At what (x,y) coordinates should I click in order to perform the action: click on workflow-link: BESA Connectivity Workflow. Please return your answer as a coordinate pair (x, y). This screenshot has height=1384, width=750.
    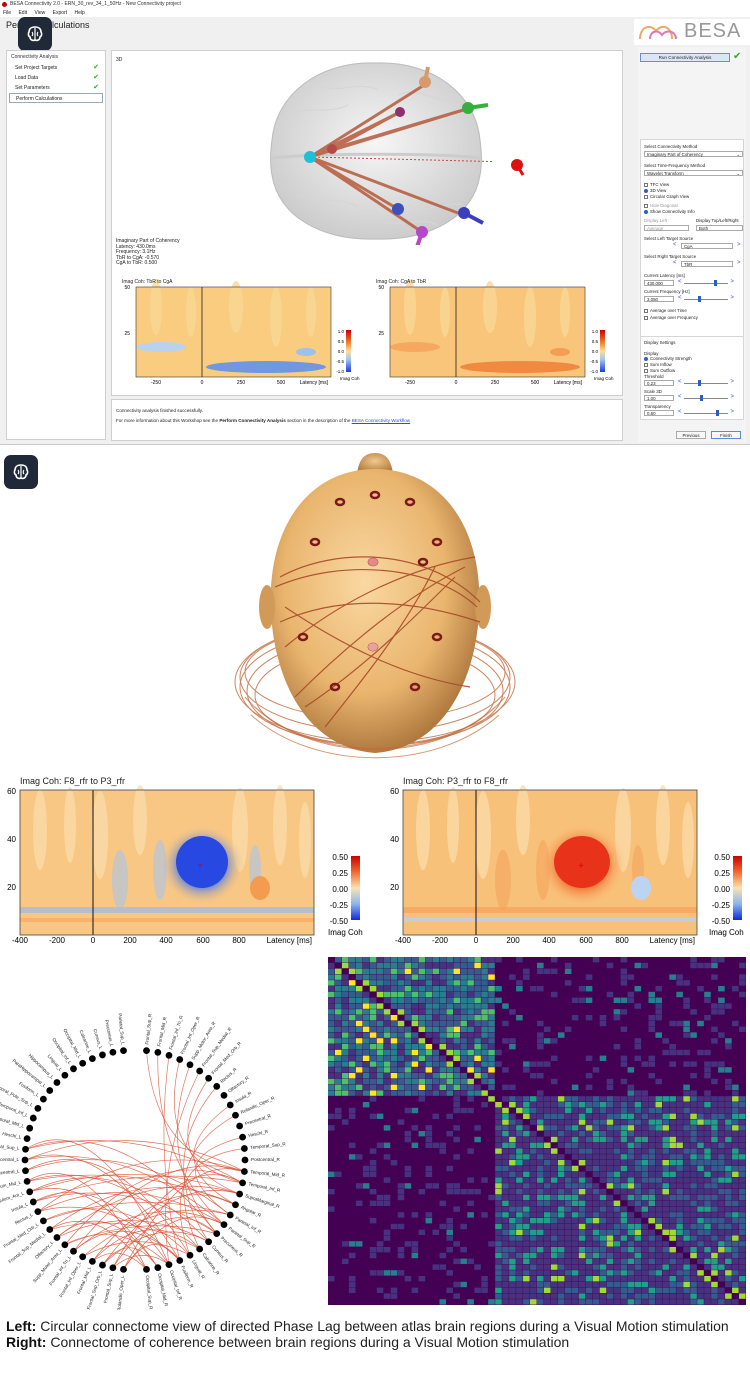
    Looking at the image, I should click on (381, 420).